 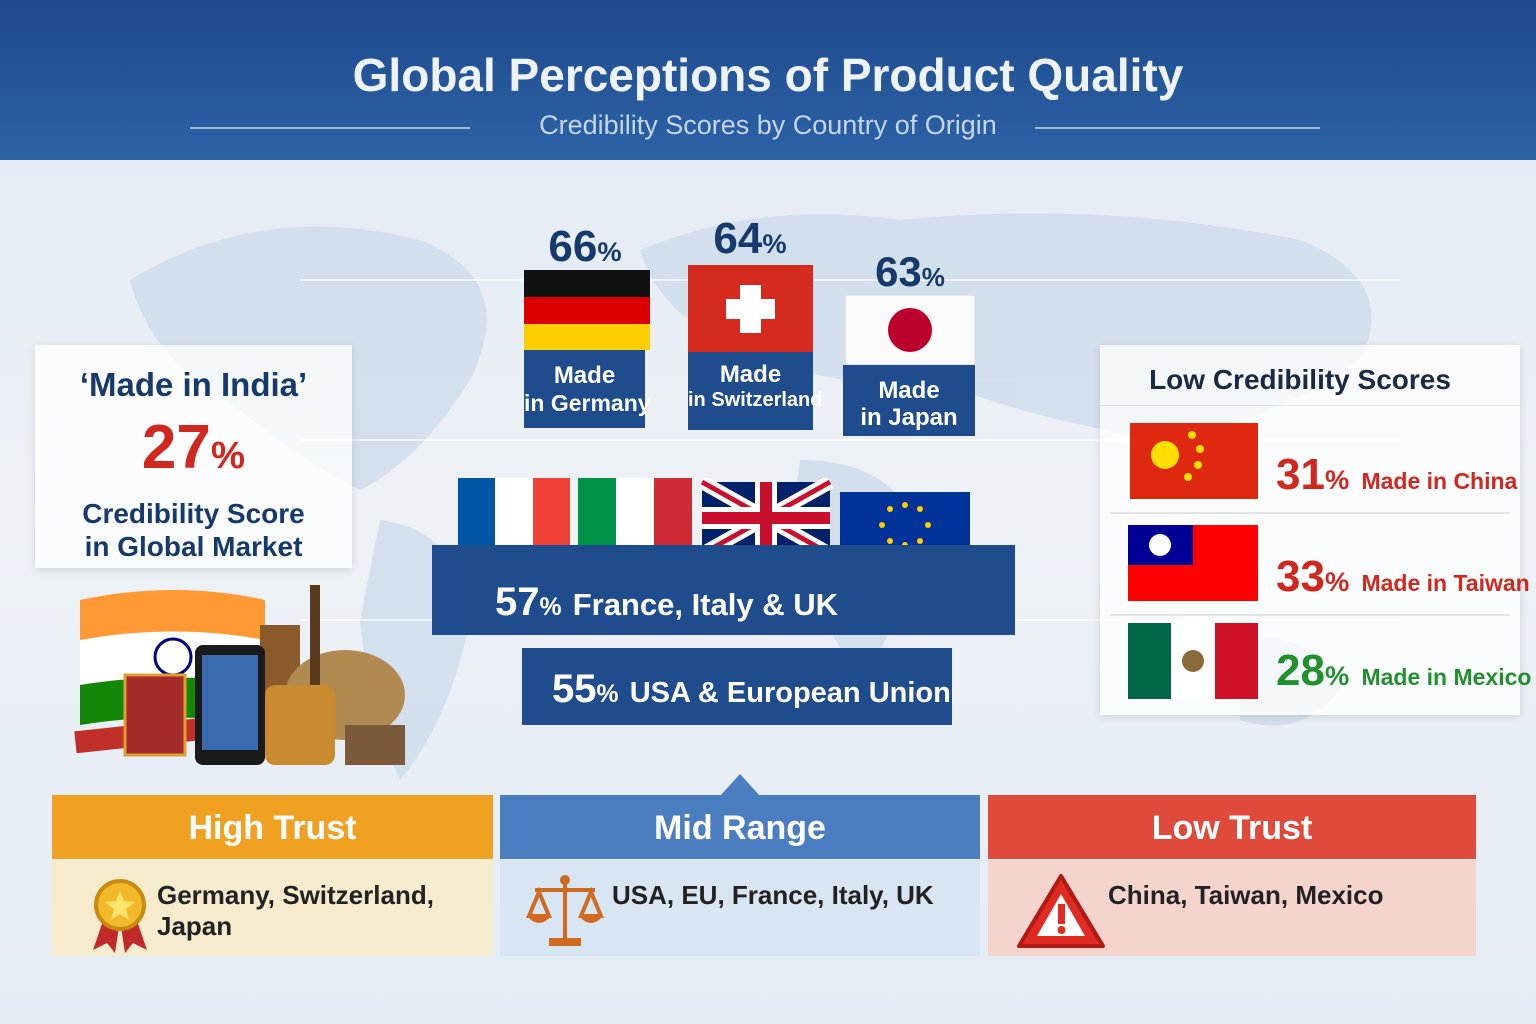 What do you see at coordinates (1300, 670) in the screenshot?
I see `score: 28` at bounding box center [1300, 670].